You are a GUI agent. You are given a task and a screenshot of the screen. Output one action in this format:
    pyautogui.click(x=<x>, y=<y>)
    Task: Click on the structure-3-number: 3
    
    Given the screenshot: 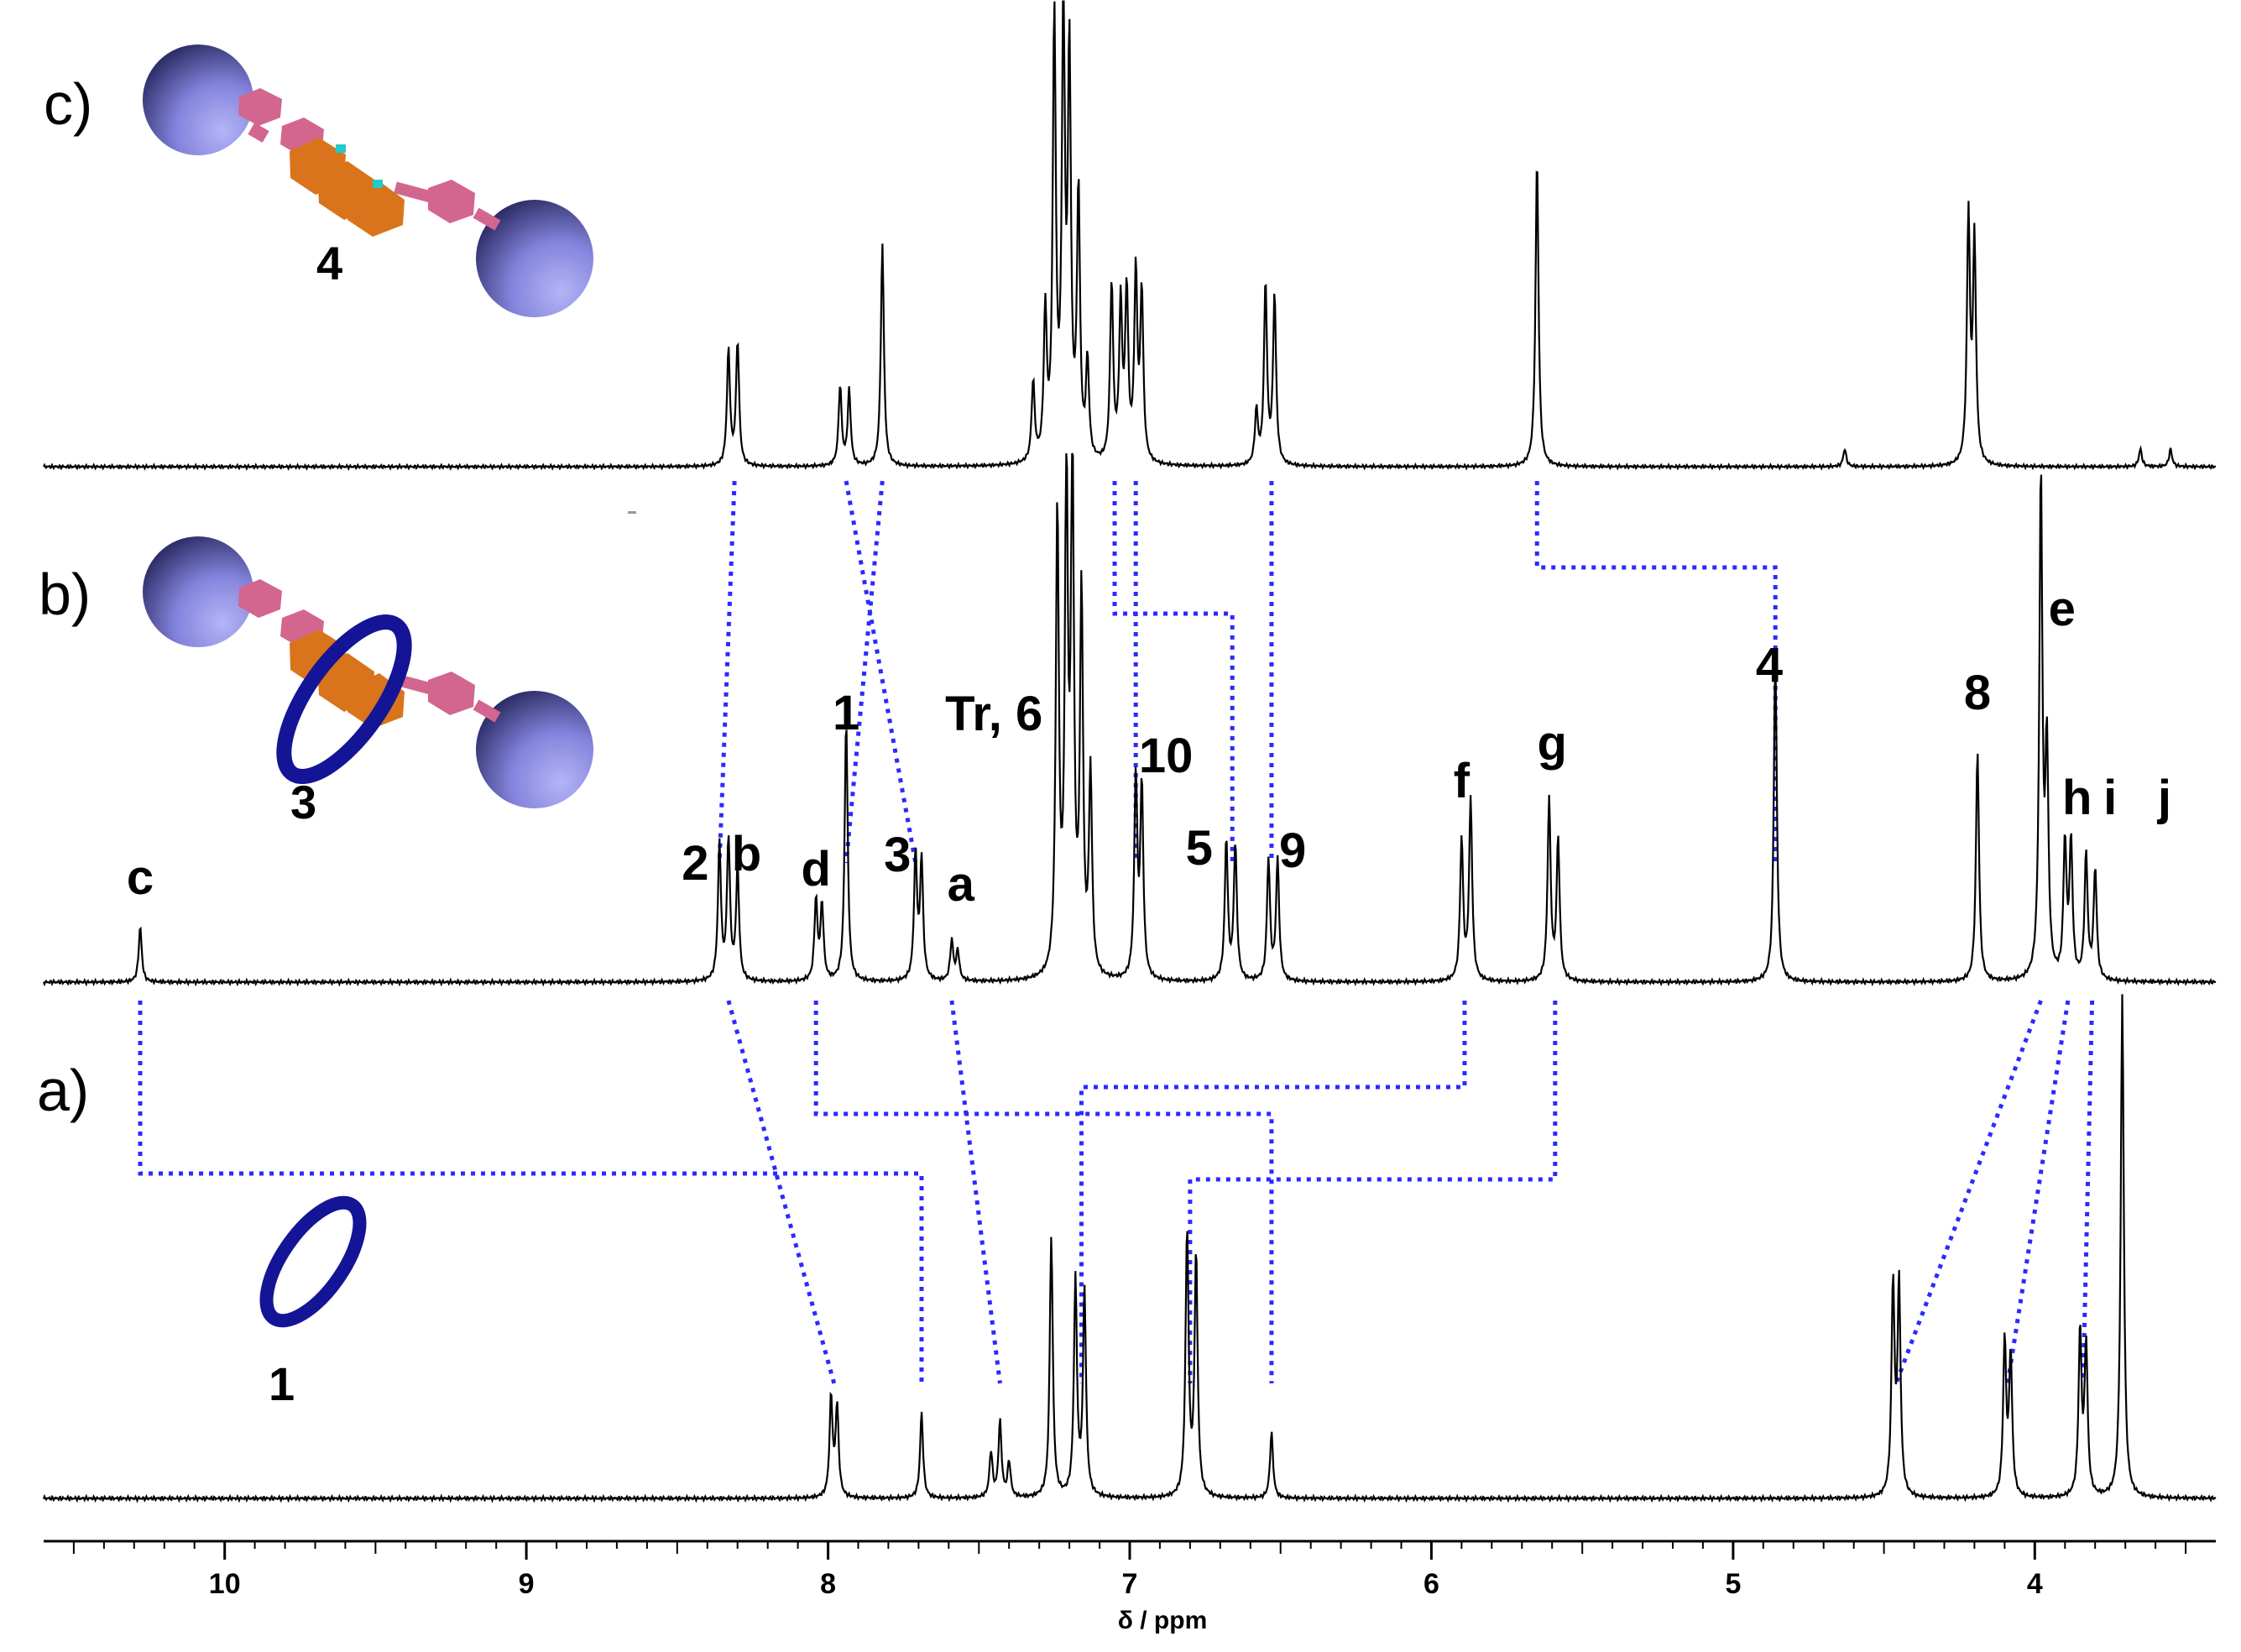 What is the action you would take?
    pyautogui.click(x=303, y=802)
    